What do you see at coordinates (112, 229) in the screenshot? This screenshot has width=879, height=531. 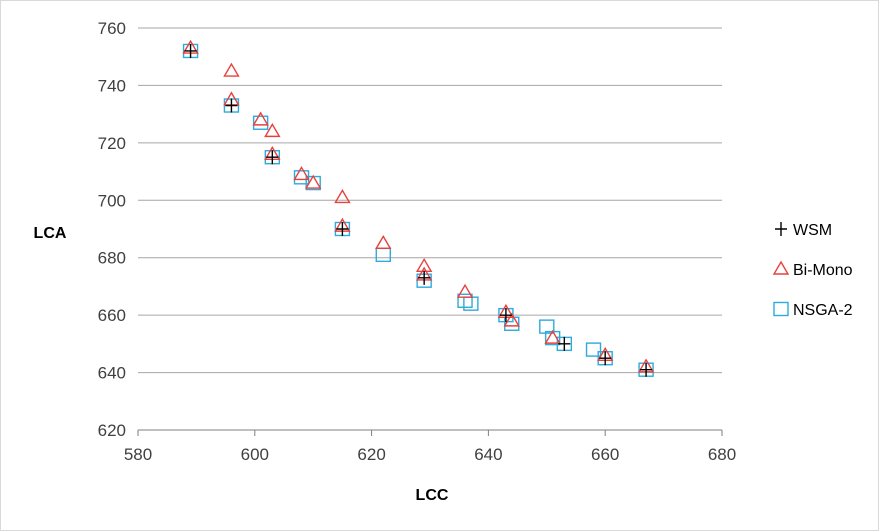 I see `y-tick-labels: 620 640 660 680 700 720 740 760` at bounding box center [112, 229].